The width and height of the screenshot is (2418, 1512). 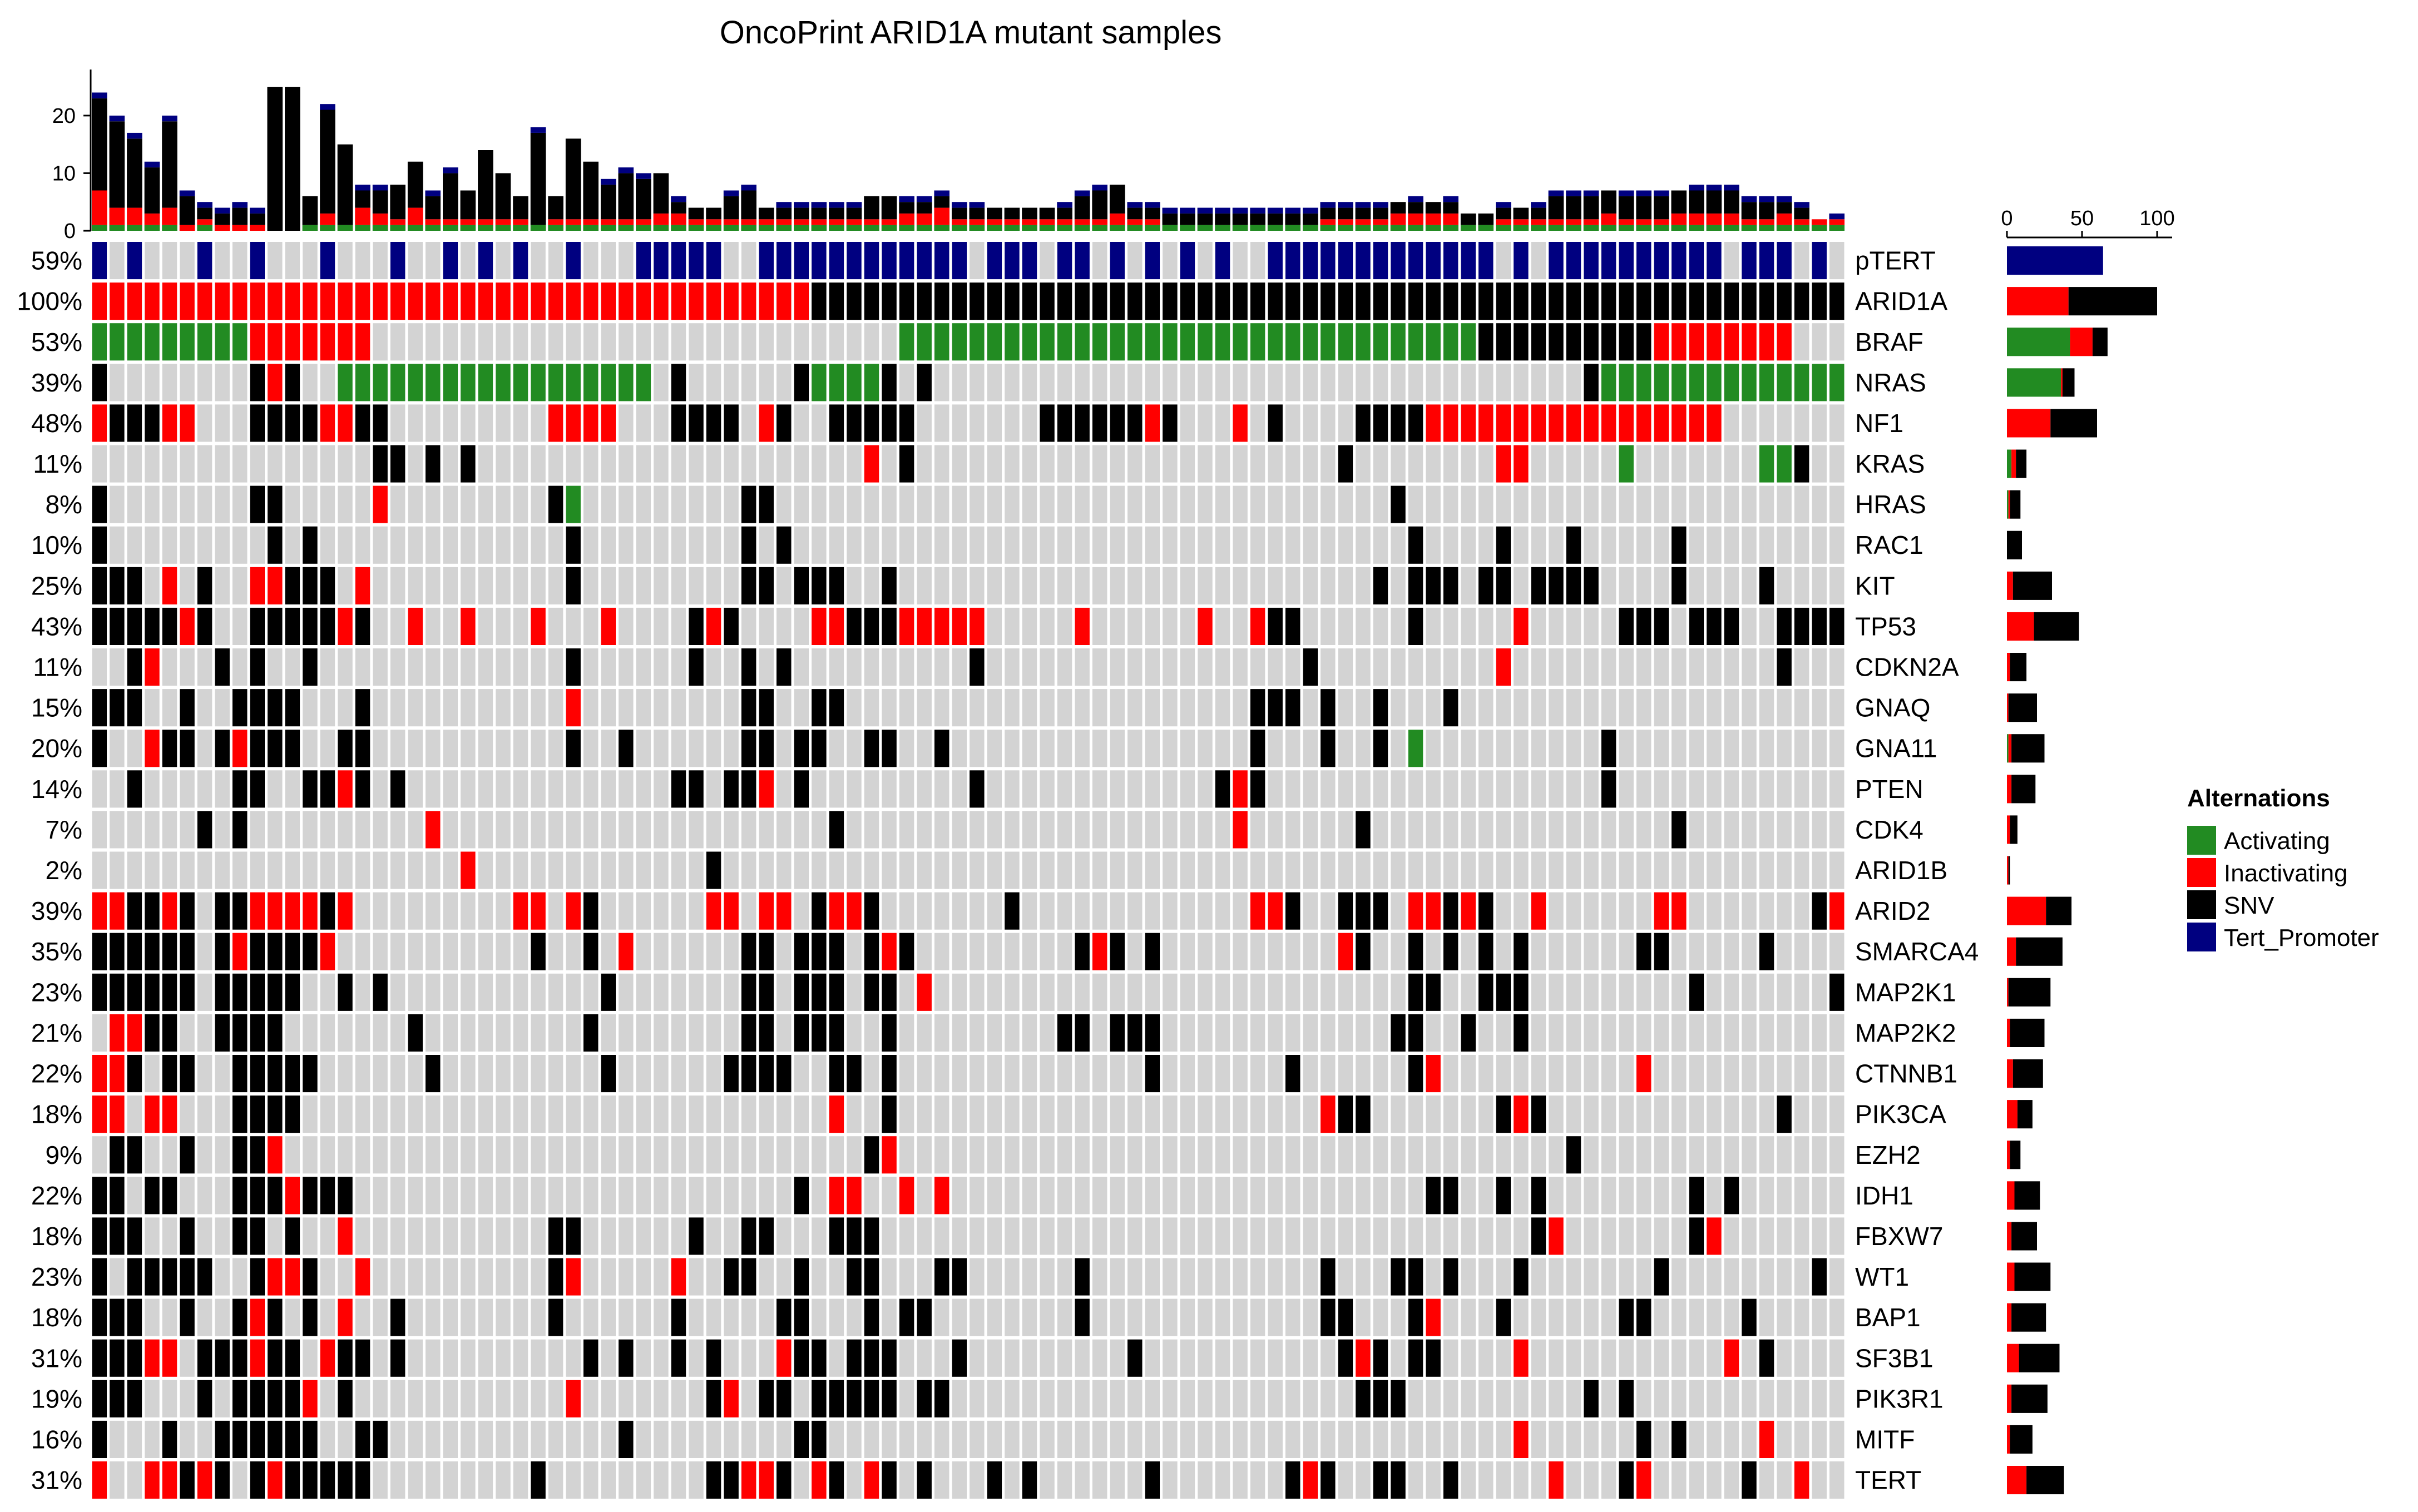 I want to click on cell-map2k2-snv, so click(x=240, y=1033).